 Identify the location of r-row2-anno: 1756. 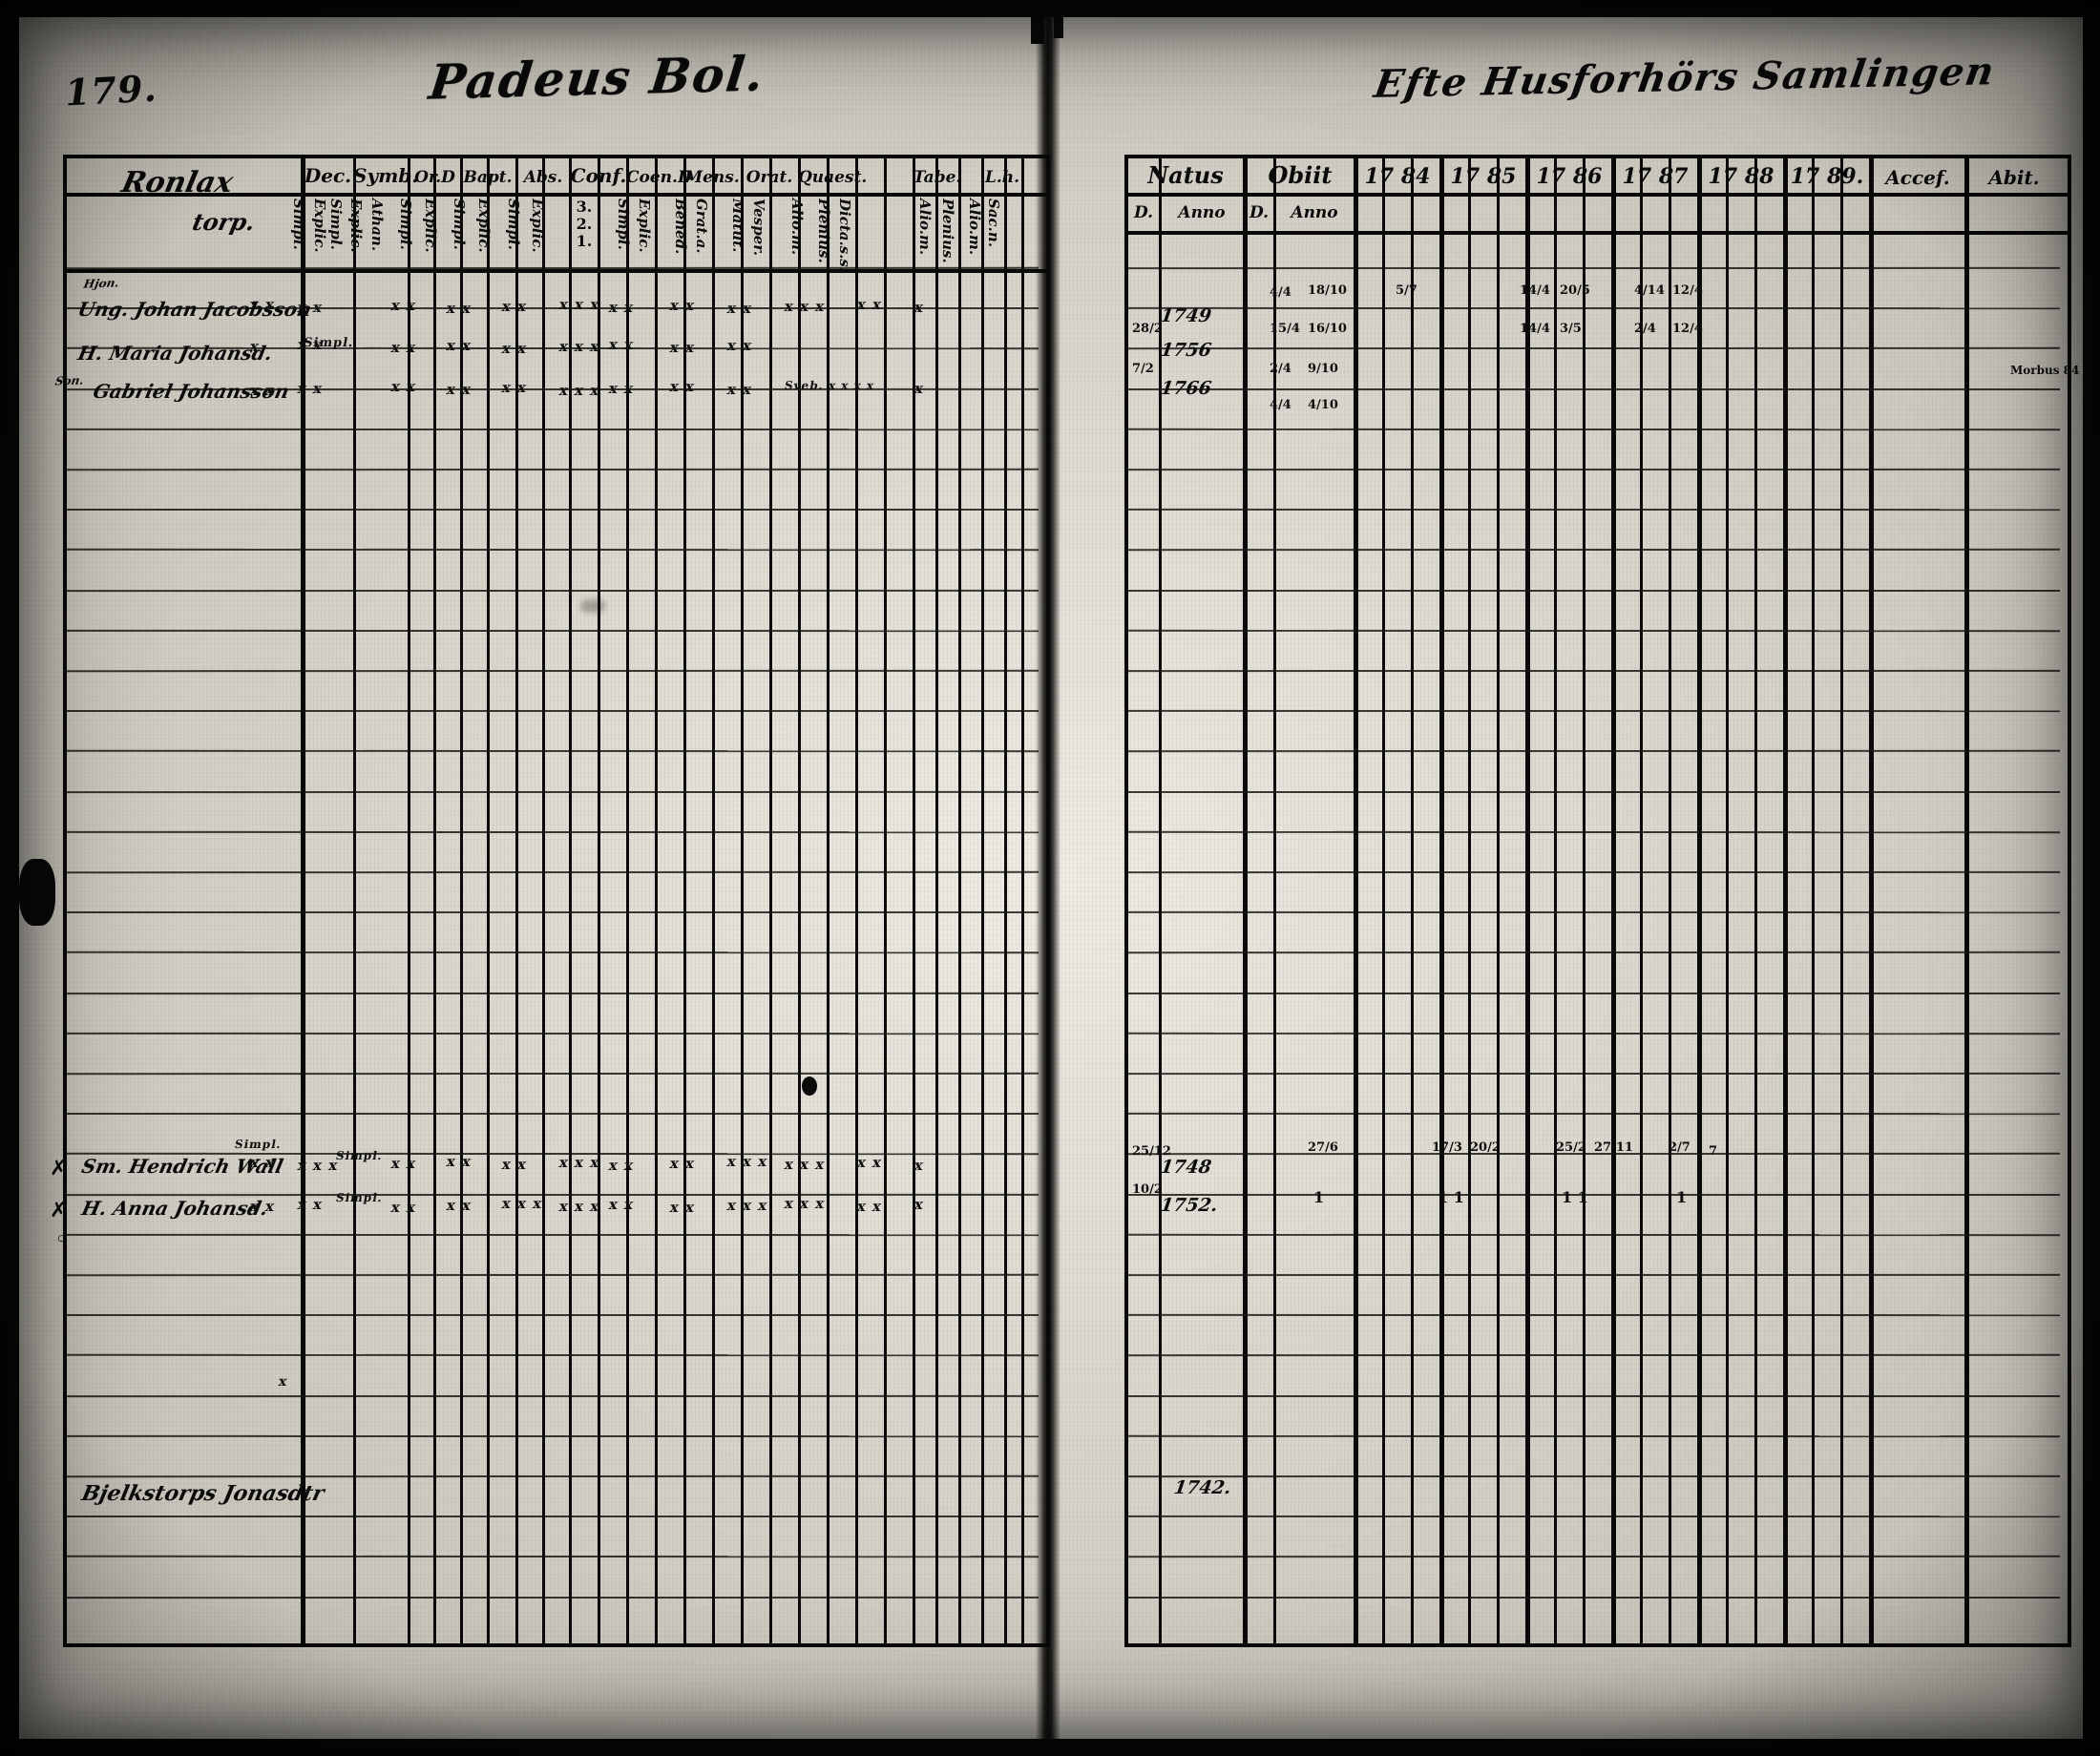
(1186, 351).